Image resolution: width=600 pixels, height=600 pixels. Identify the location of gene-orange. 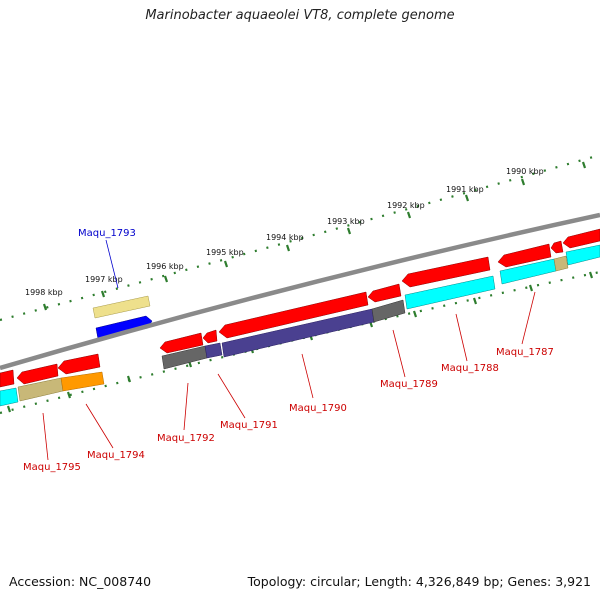
(82, 381).